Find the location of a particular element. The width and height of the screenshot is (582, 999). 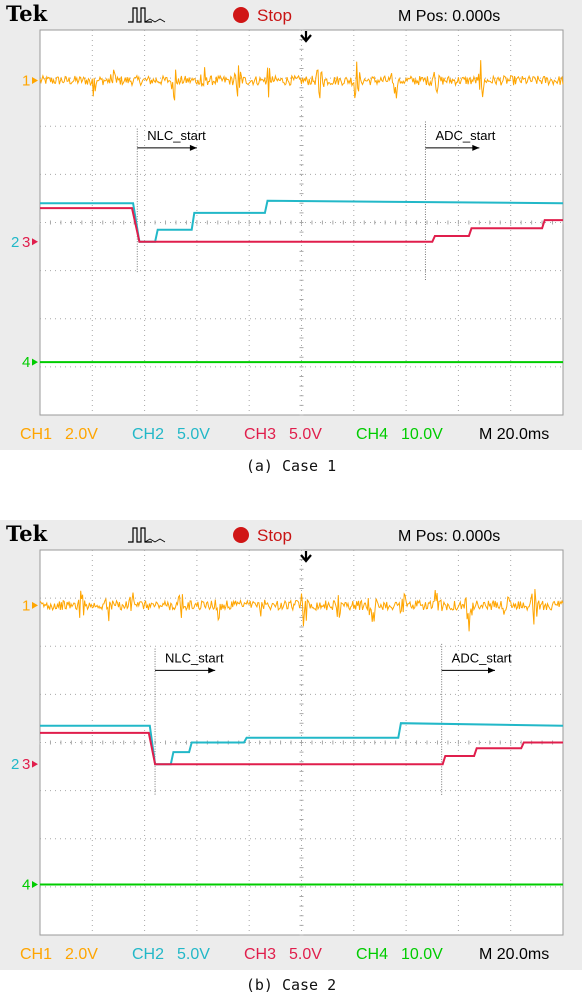

series-line-ch2 is located at coordinates (302, 221).